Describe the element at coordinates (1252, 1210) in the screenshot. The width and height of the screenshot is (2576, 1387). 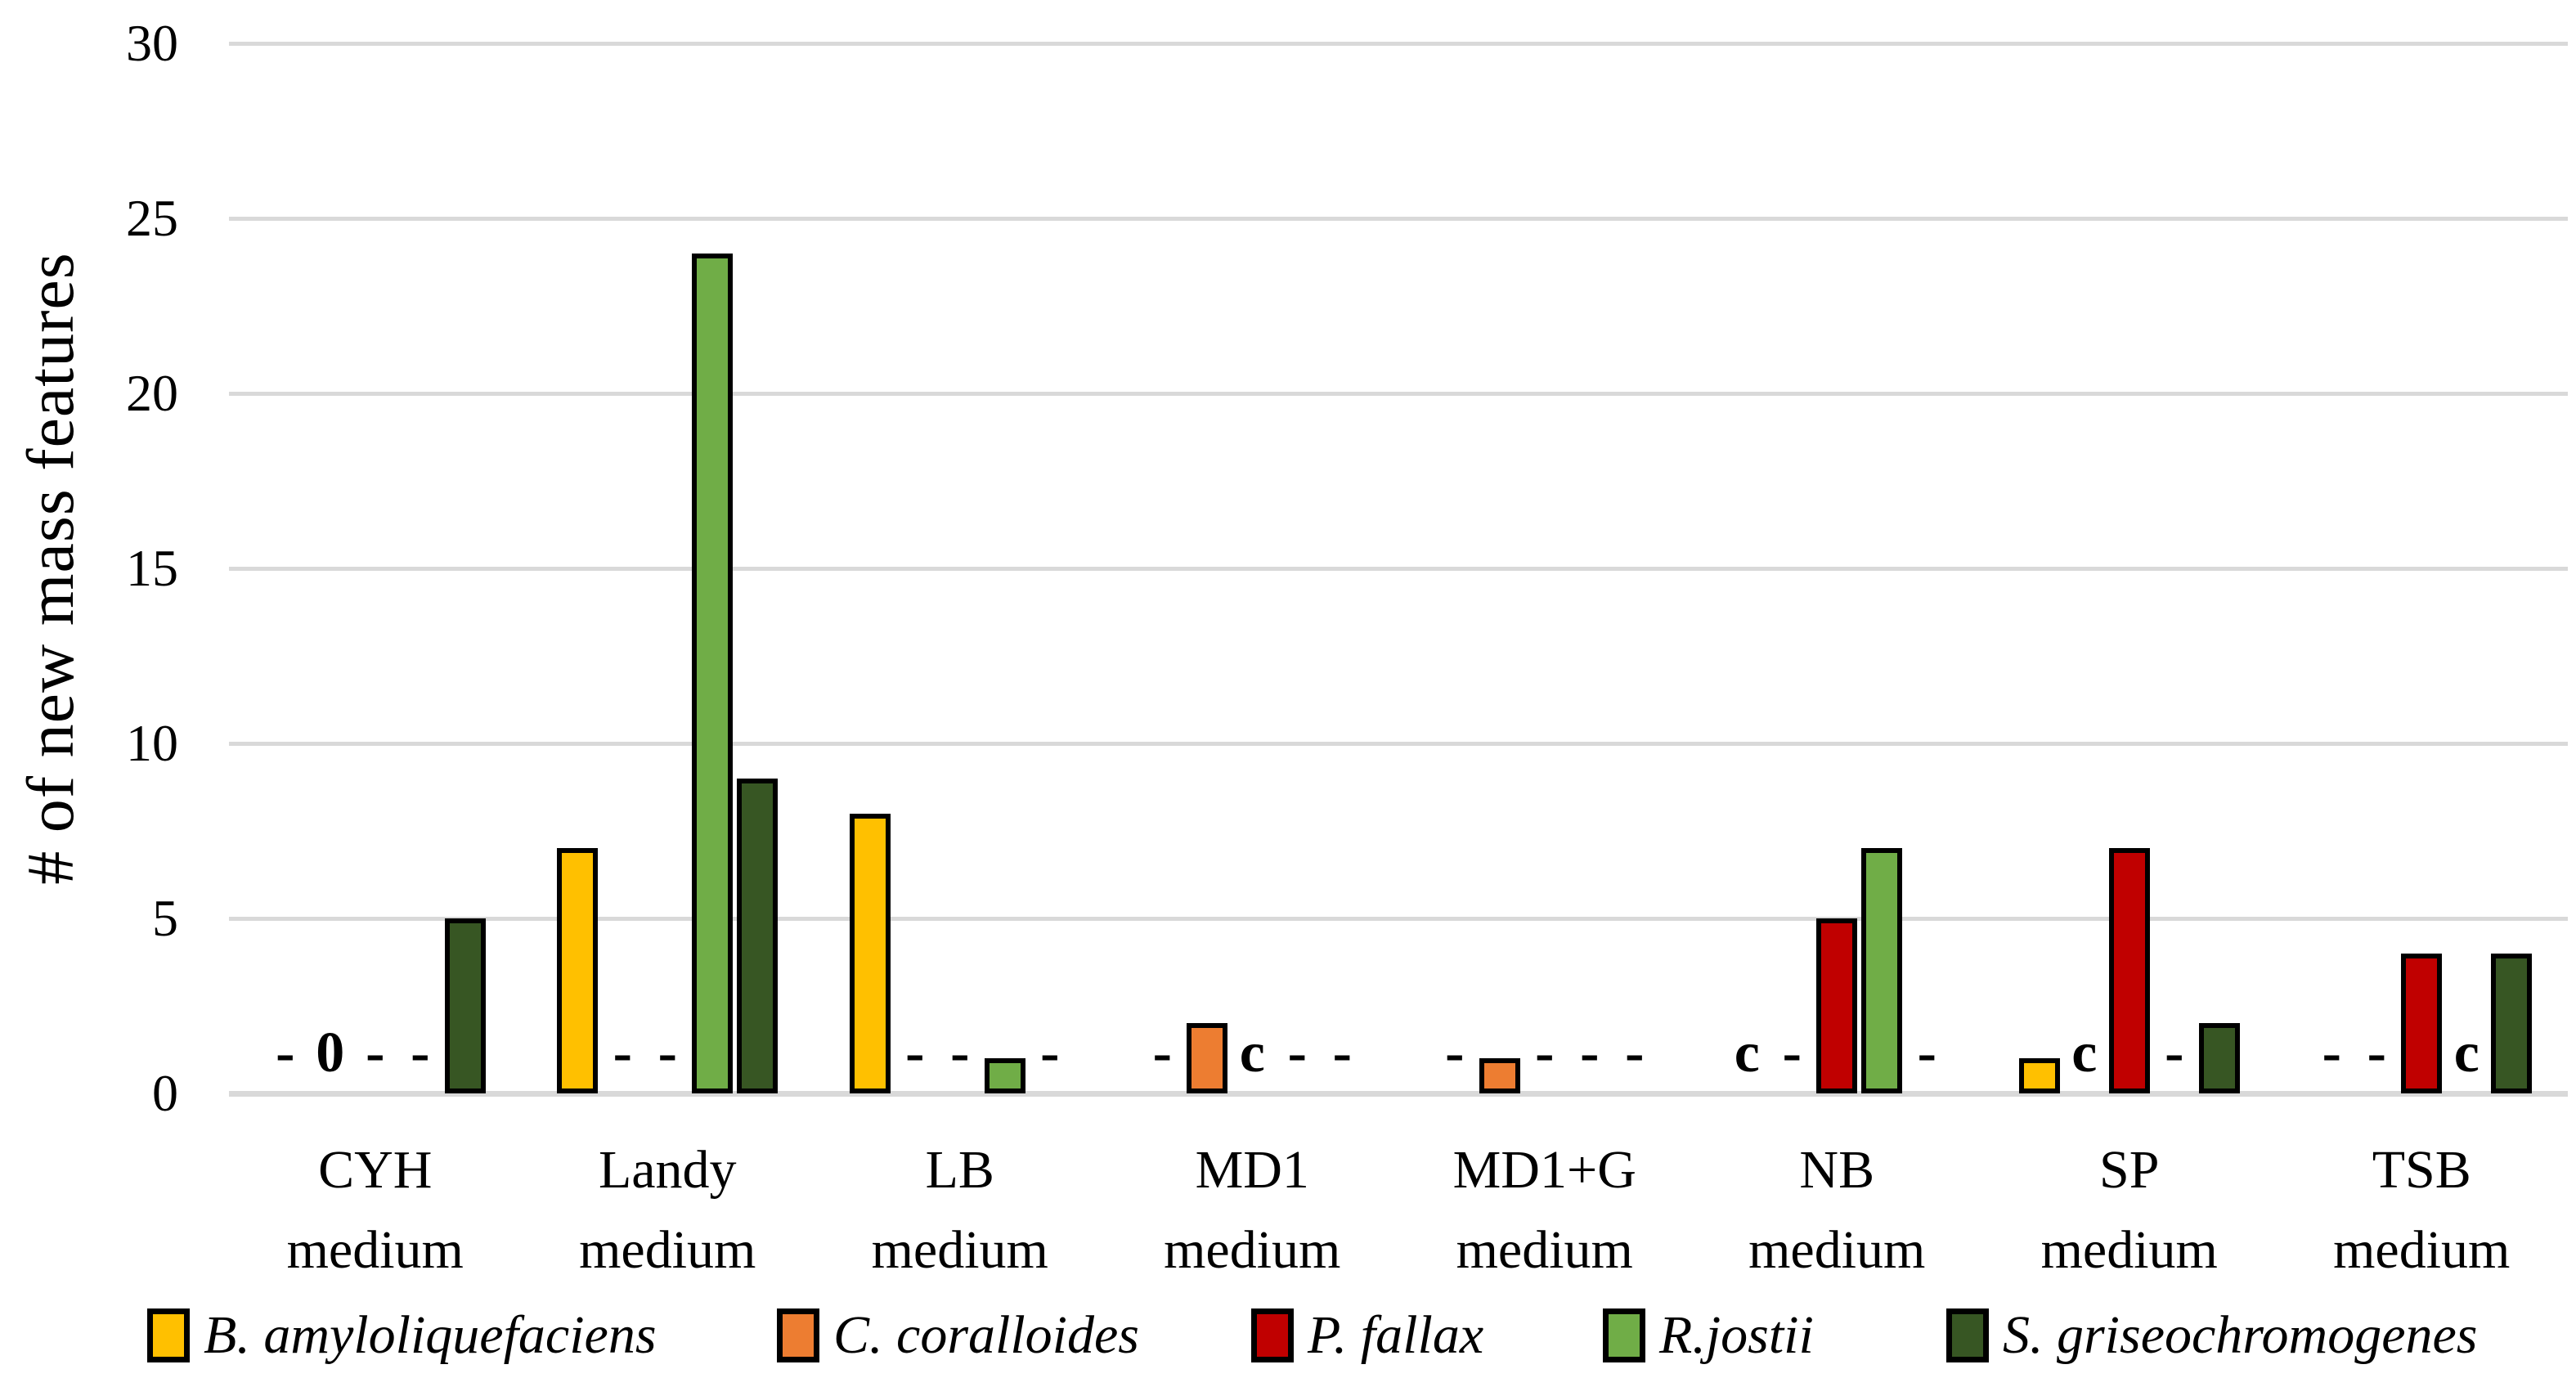
I see `x-axis-label: MD1 medium` at that location.